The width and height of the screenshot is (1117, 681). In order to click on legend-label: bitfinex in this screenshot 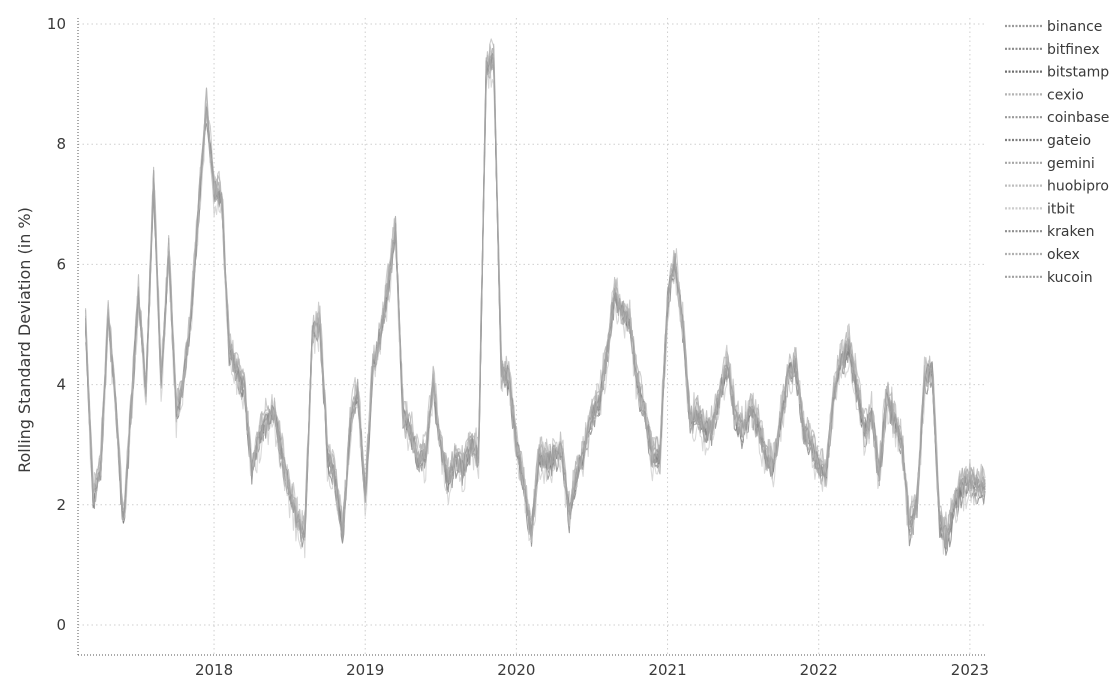, I will do `click(1073, 50)`.